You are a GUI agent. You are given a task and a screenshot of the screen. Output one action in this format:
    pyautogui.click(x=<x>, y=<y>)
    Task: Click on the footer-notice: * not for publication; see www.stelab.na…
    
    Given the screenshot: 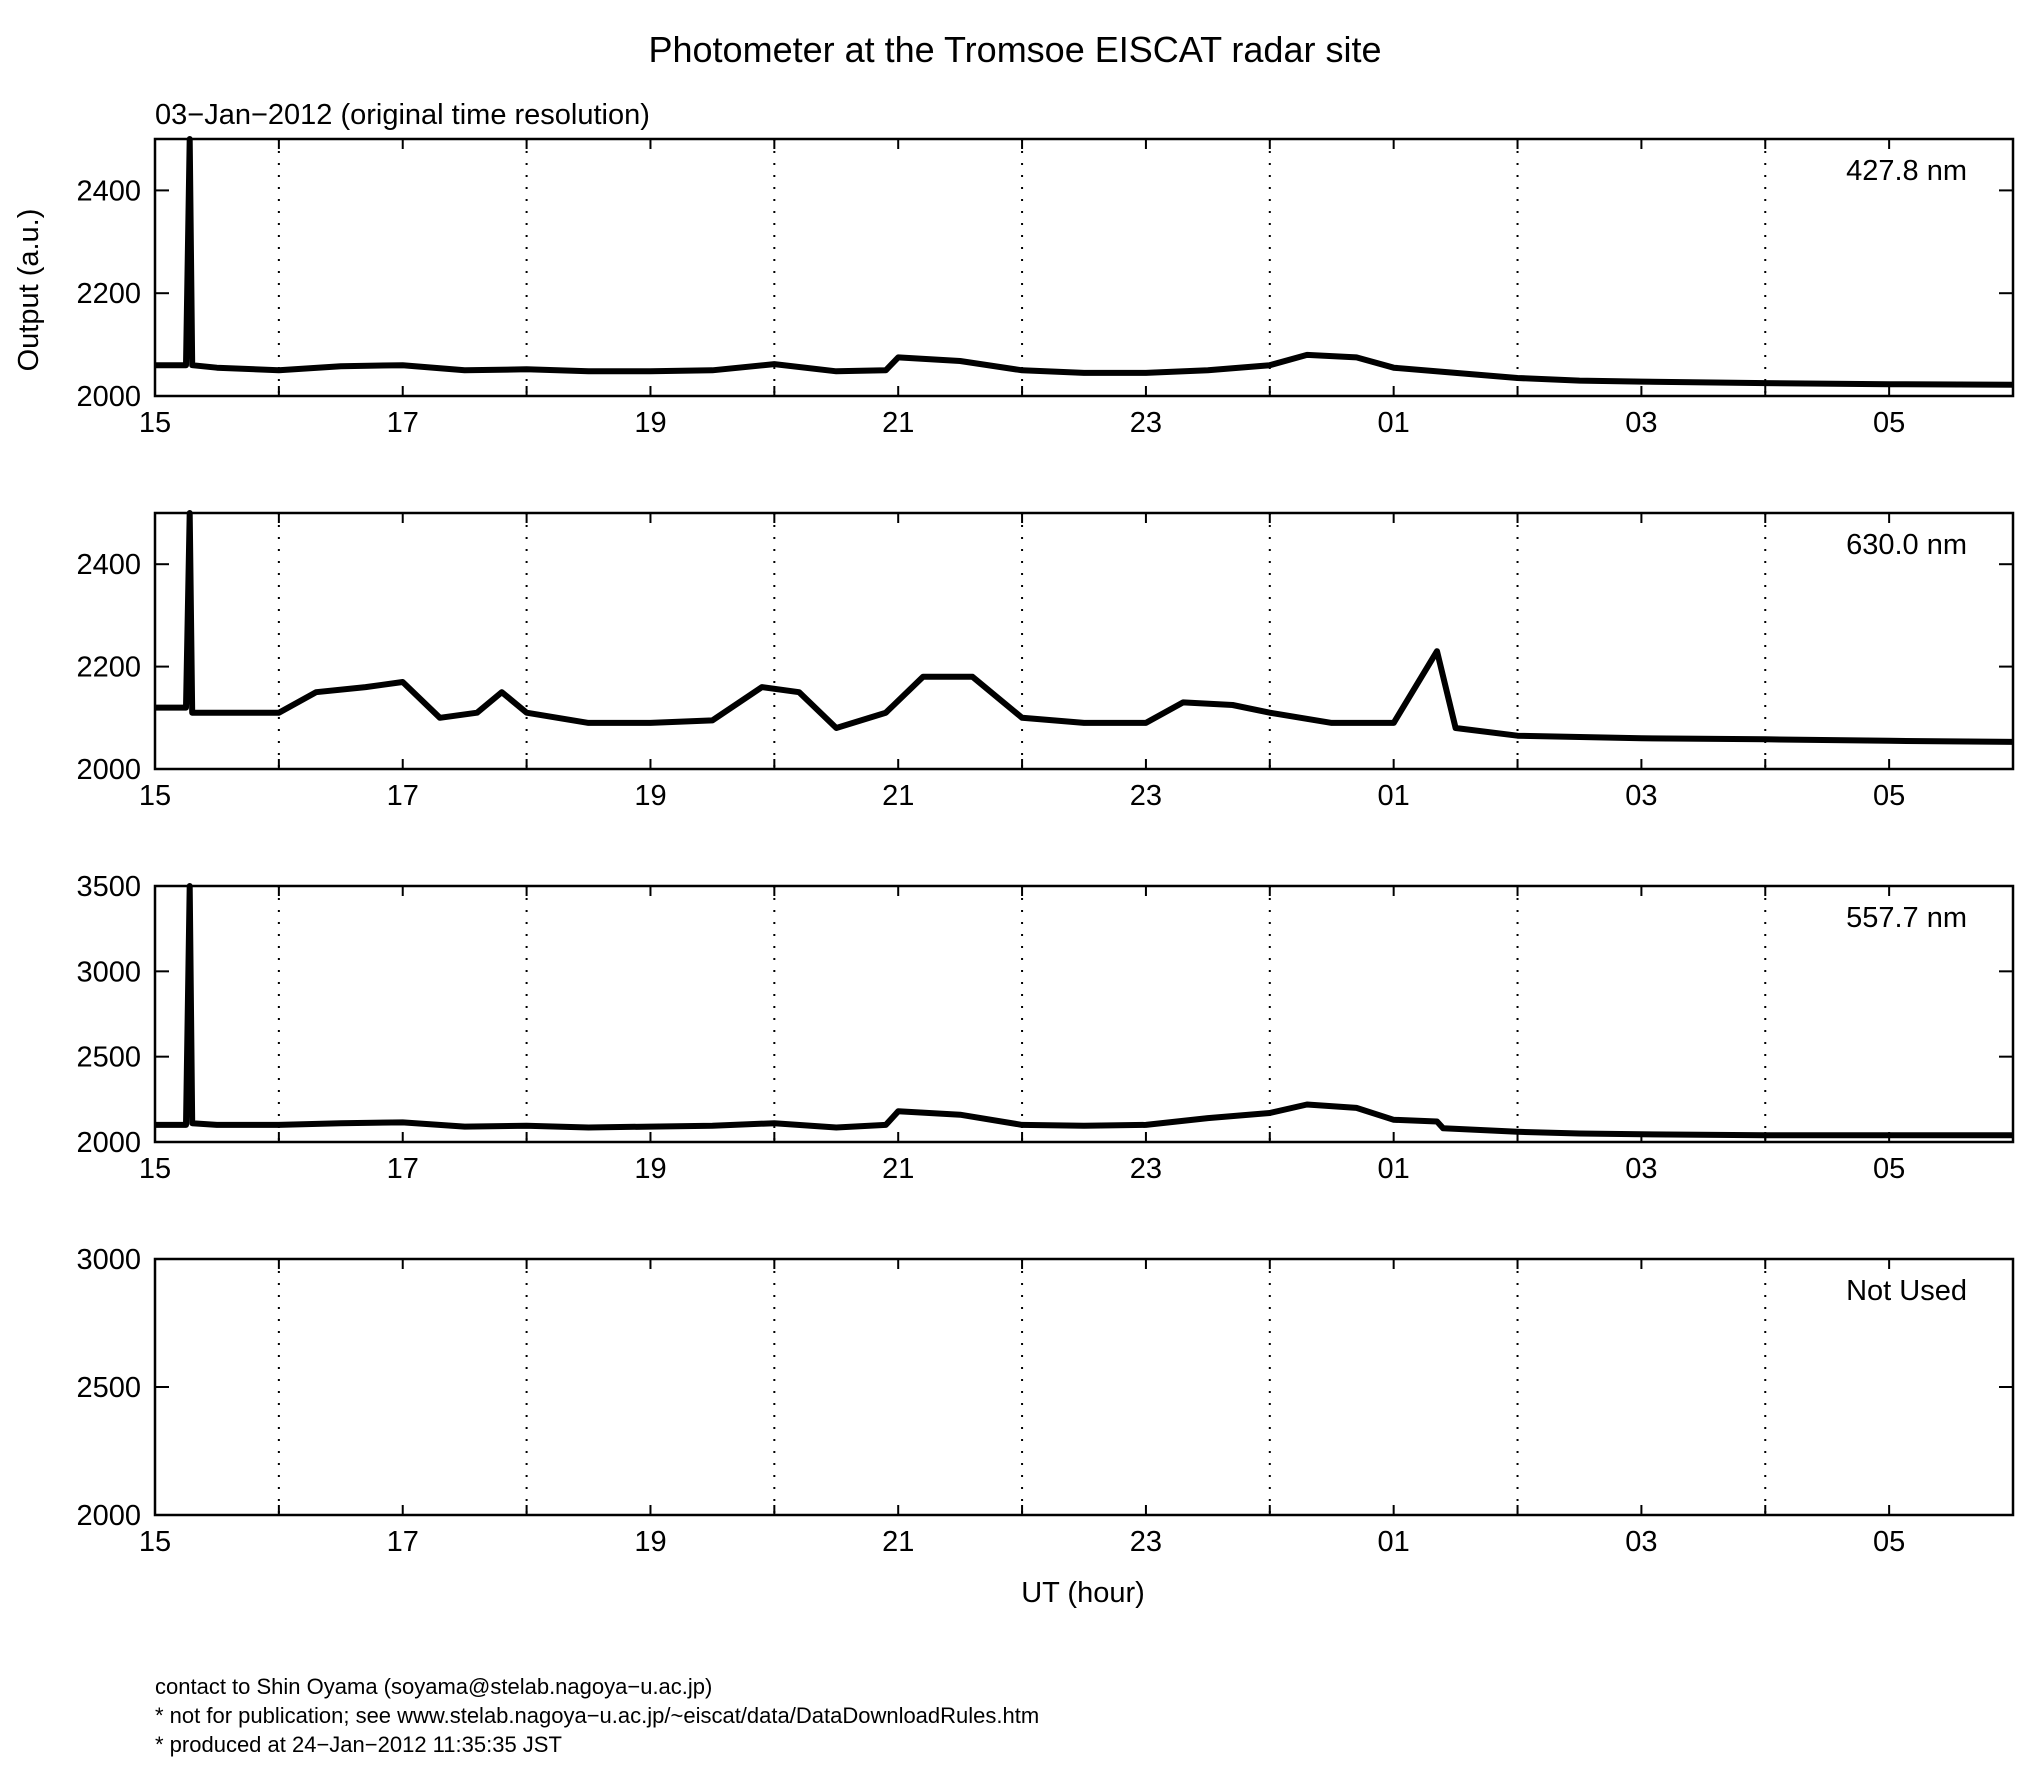 What is the action you would take?
    pyautogui.click(x=597, y=1715)
    